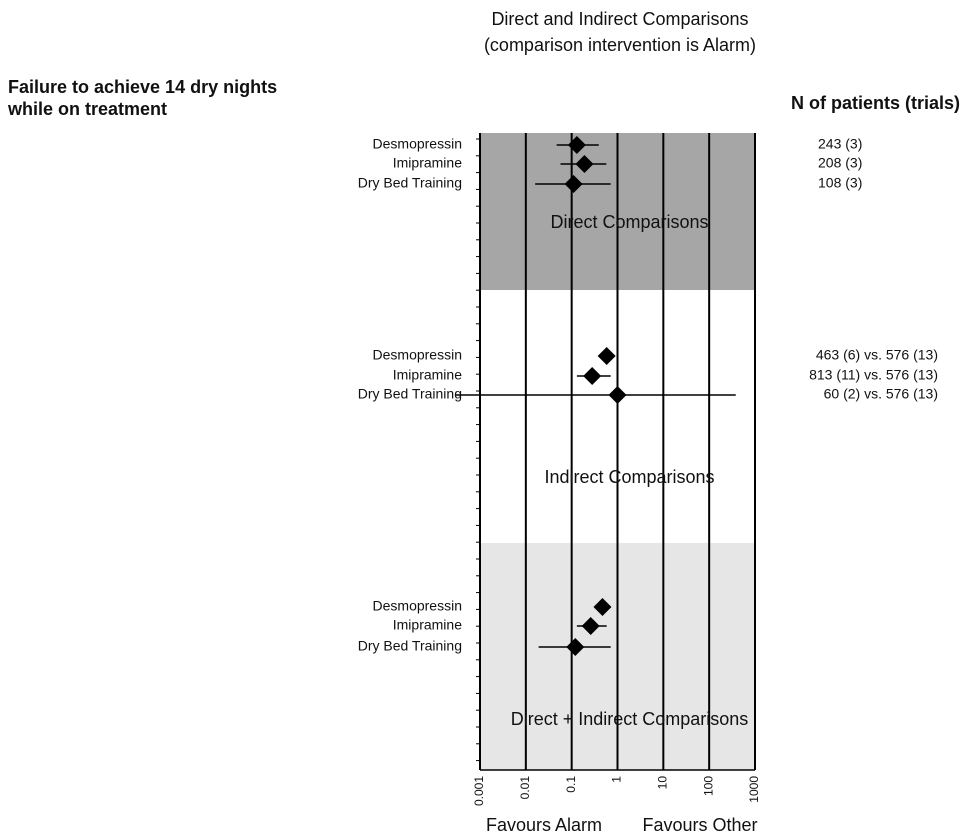  Describe the element at coordinates (873, 375) in the screenshot. I see `n-label: 813 (11) vs. 576 (13)` at that location.